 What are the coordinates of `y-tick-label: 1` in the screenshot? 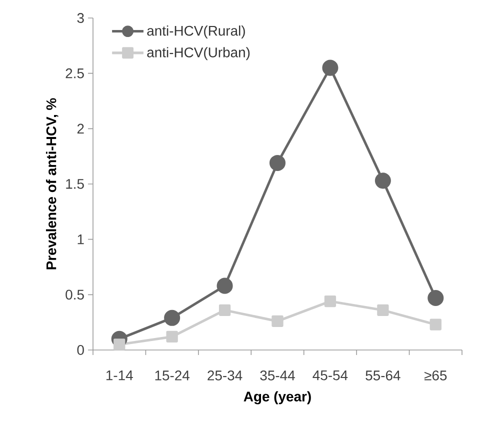 It's located at (81, 239).